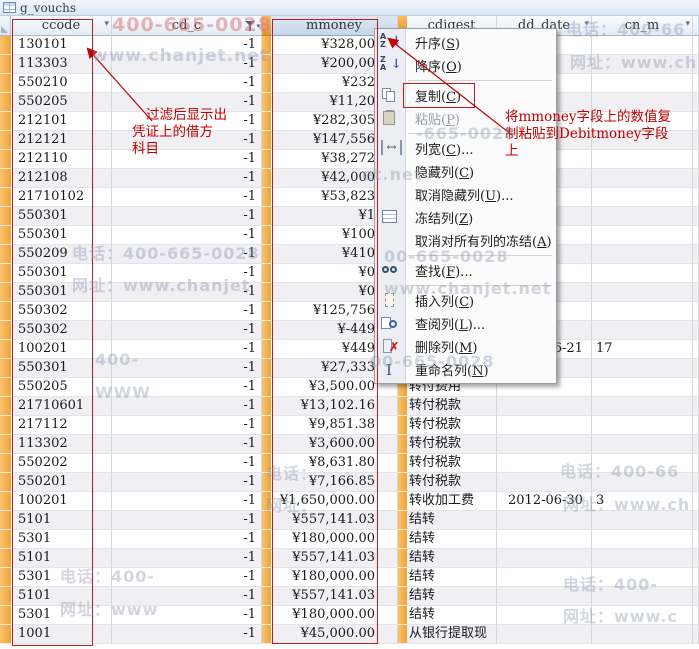 The width and height of the screenshot is (699, 649). What do you see at coordinates (334, 634) in the screenshot?
I see `cell-mmoney: ¥45,000.00` at bounding box center [334, 634].